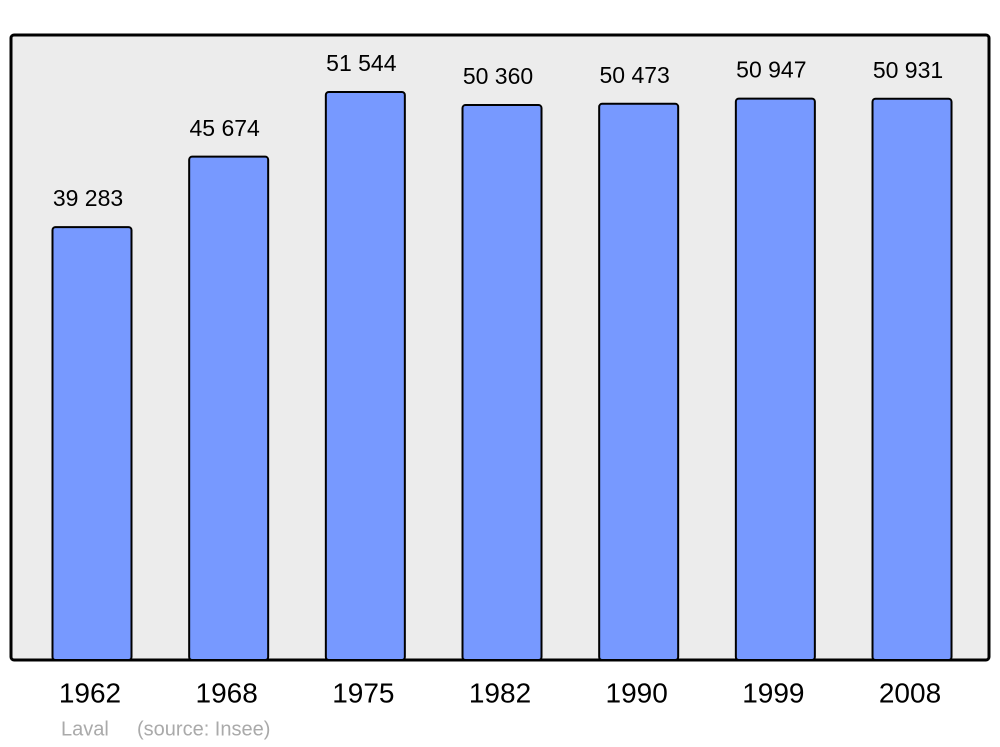  What do you see at coordinates (908, 70) in the screenshot?
I see `value-label: 50 931` at bounding box center [908, 70].